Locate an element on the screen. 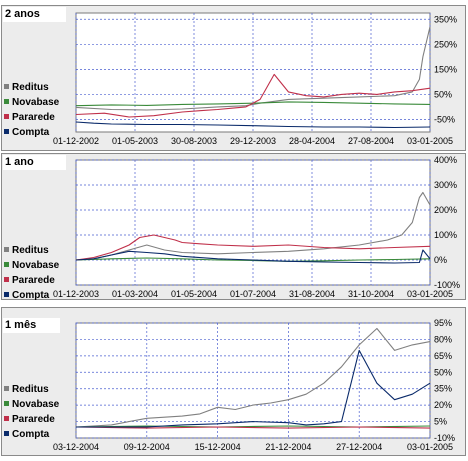  y-tick-label: 150% is located at coordinates (445, 69).